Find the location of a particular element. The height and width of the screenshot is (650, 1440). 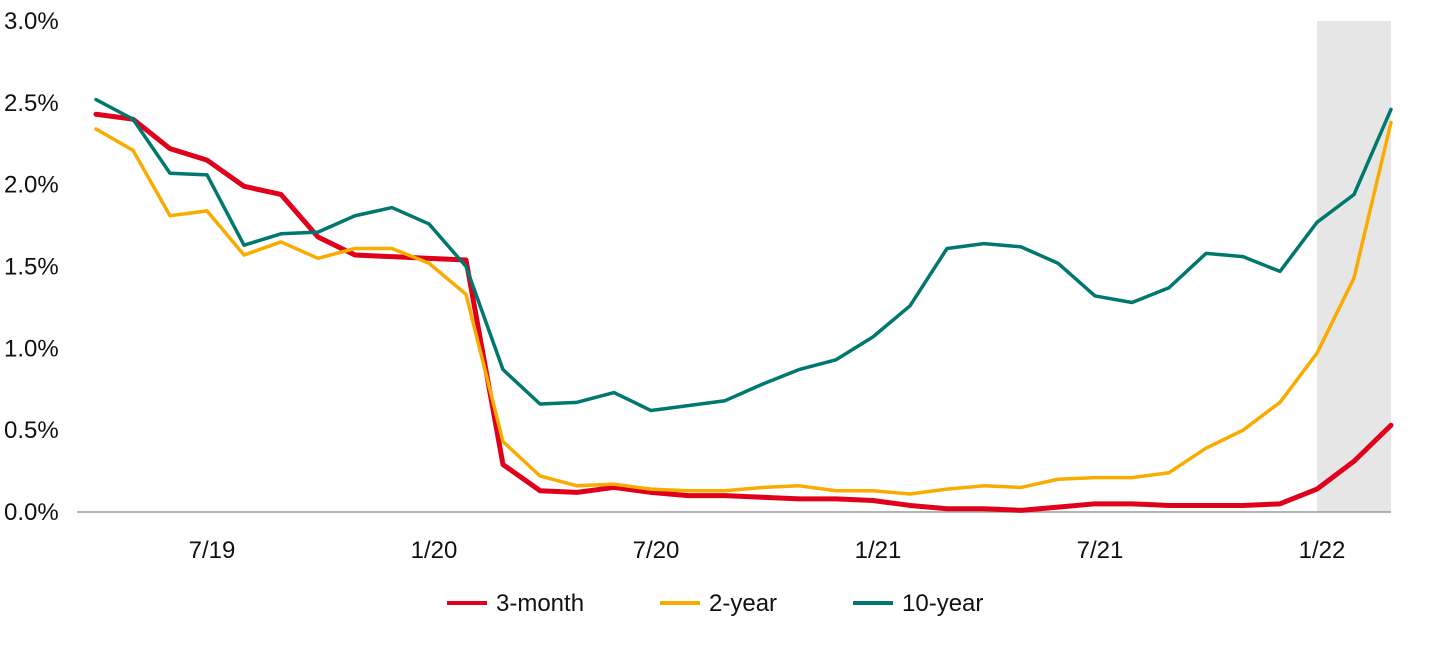

legend: 3-month 2-year 10-year is located at coordinates (715, 603).